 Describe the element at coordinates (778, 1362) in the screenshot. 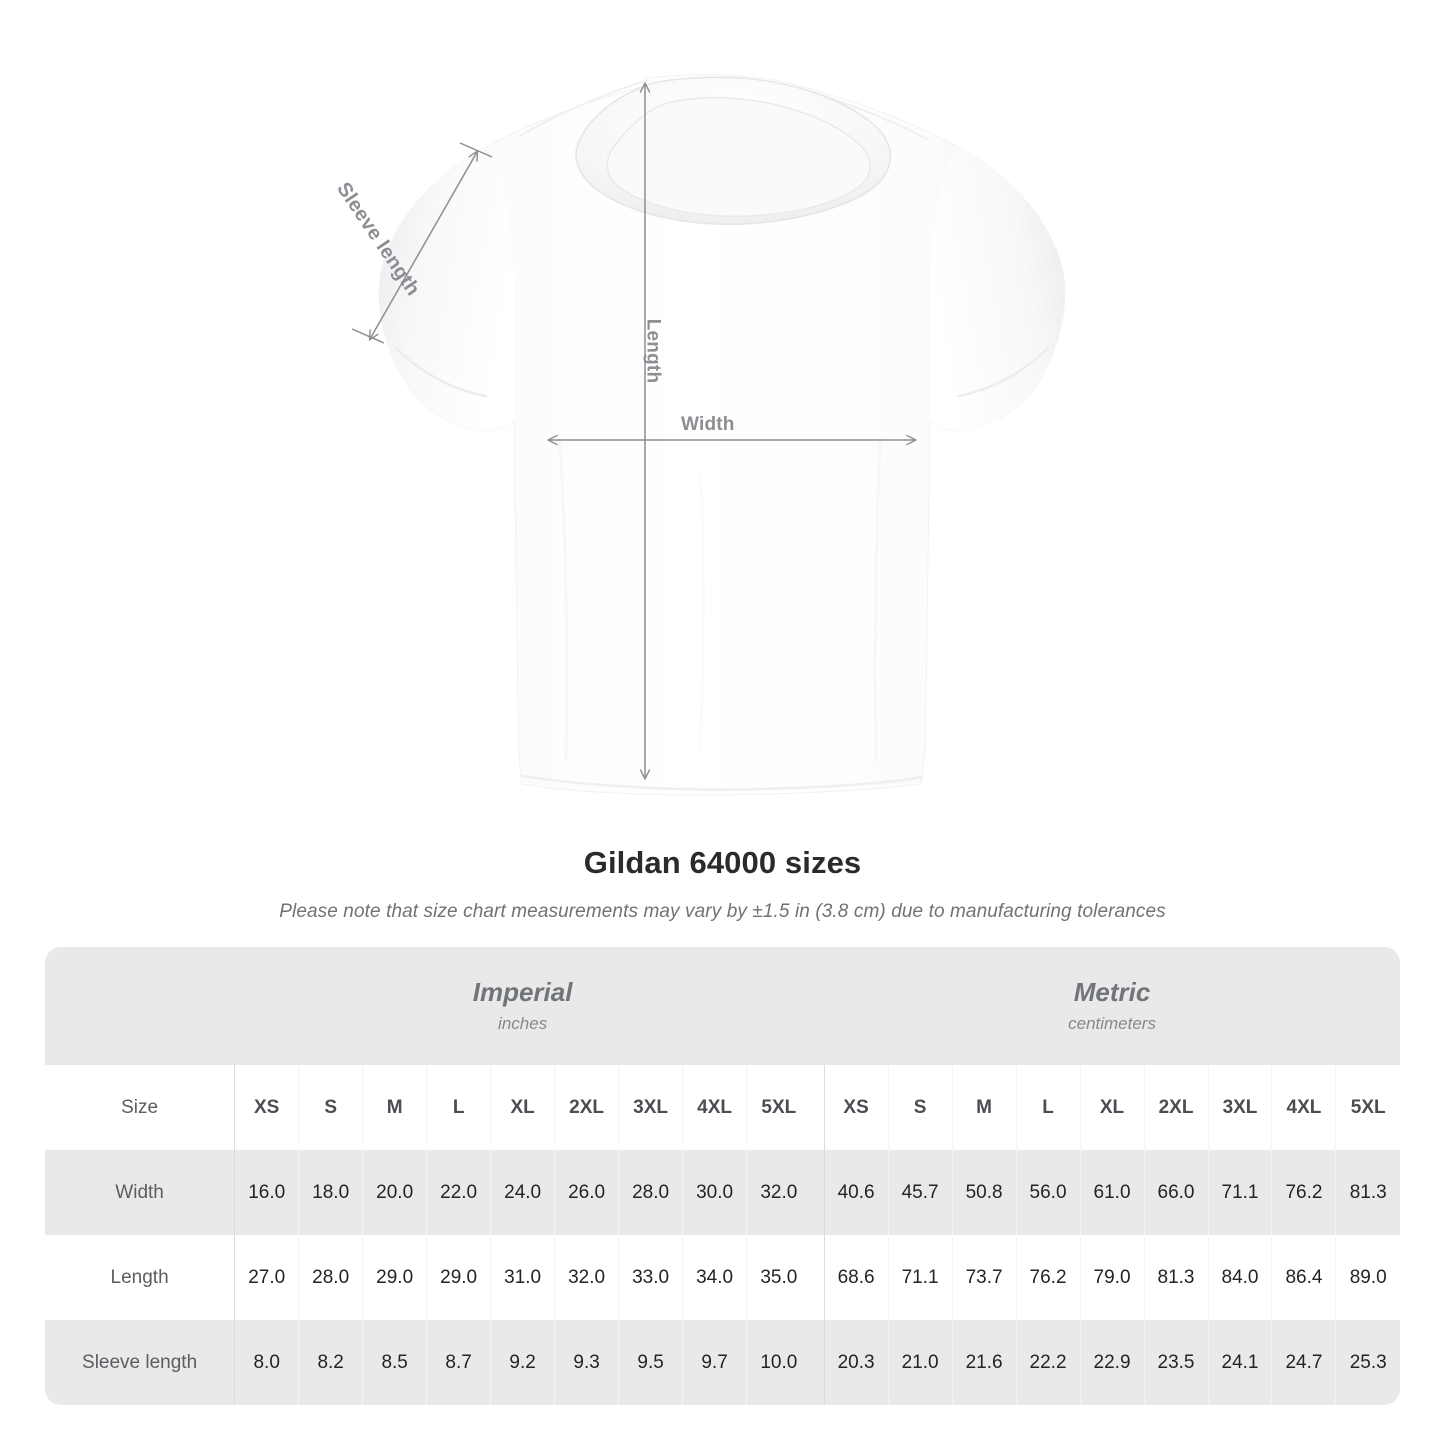

I see `cell-imperial-sleeve-length-5xl: 10.0` at that location.